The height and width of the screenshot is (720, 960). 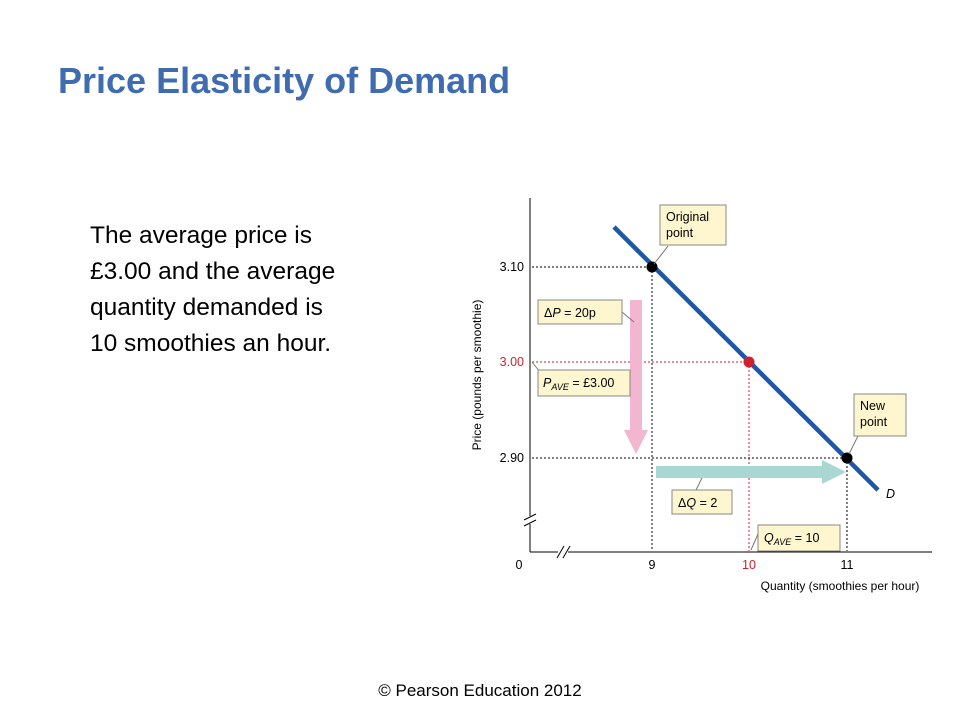 What do you see at coordinates (706, 503) in the screenshot?
I see `delta-q-value: = 2` at bounding box center [706, 503].